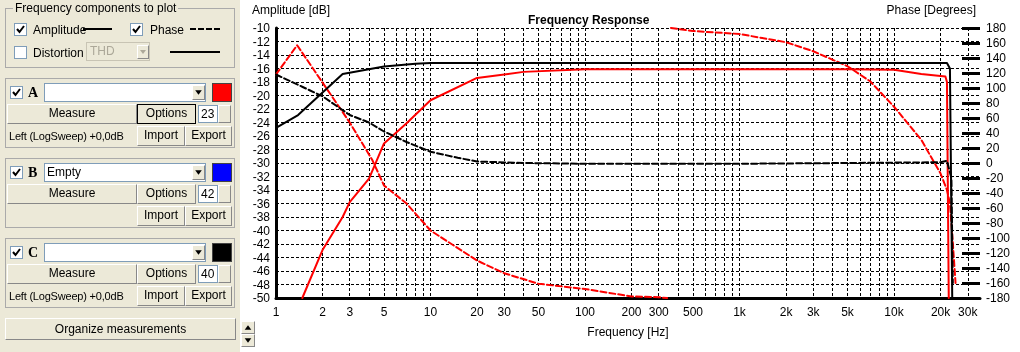 The width and height of the screenshot is (1020, 352). What do you see at coordinates (261, 55) in the screenshot?
I see `y-tick-label: -14` at bounding box center [261, 55].